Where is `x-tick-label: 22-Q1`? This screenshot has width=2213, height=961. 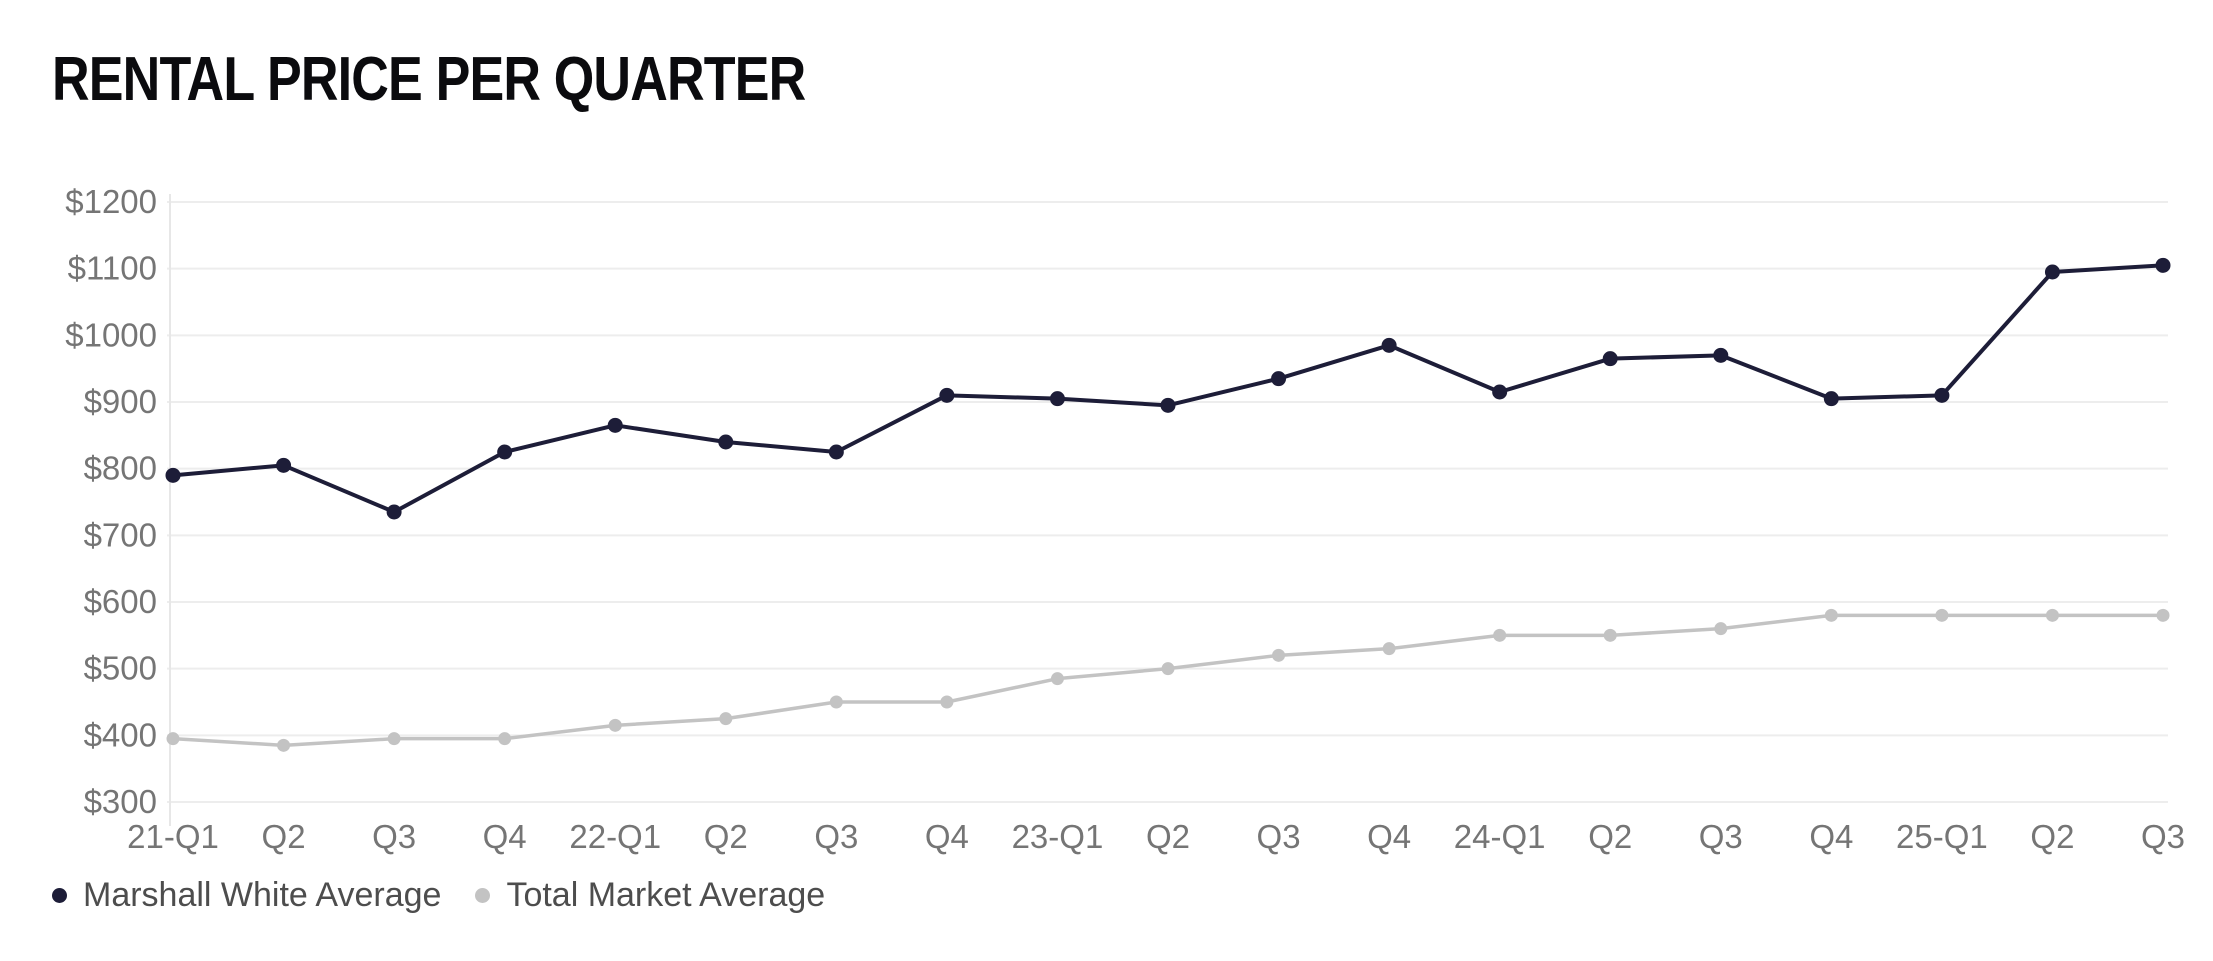 x-tick-label: 22-Q1 is located at coordinates (615, 836).